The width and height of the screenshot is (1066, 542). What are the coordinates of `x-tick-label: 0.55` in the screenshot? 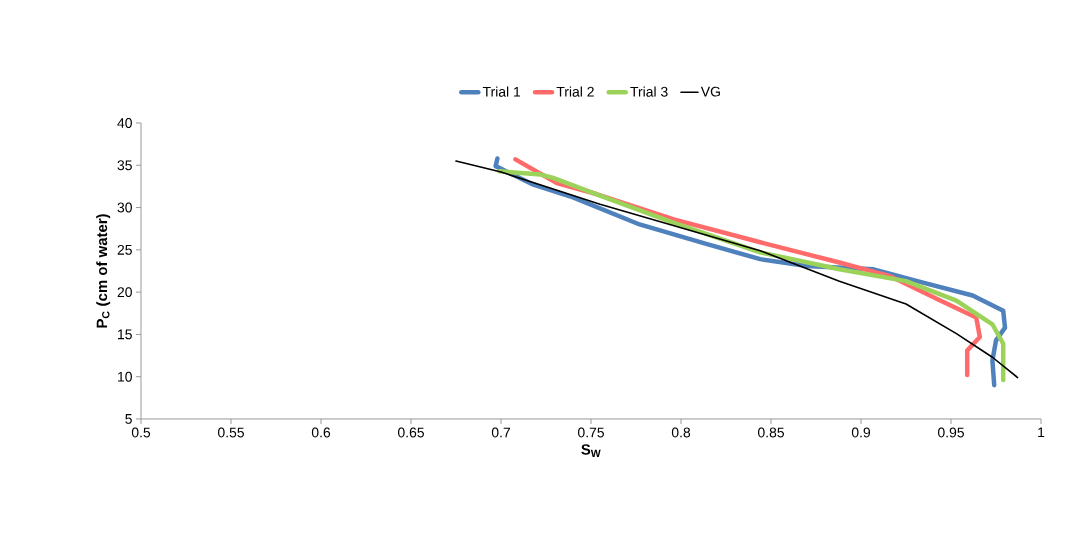 It's located at (230, 432).